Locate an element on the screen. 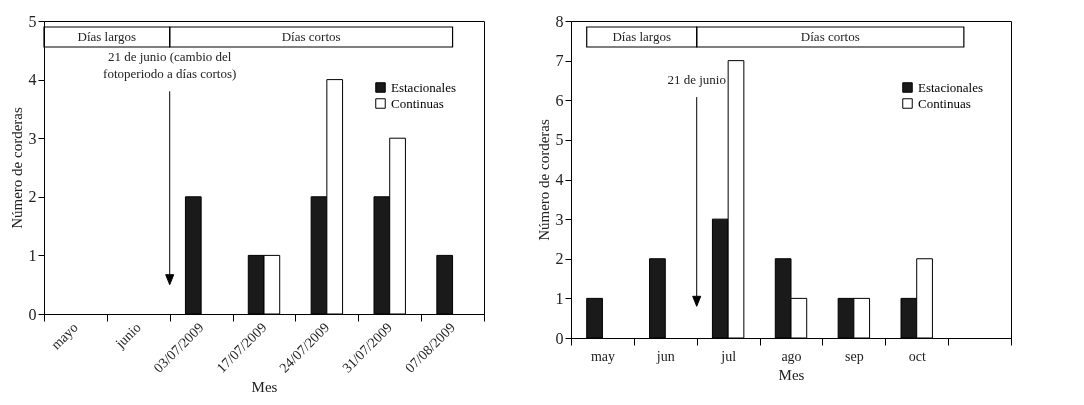 The width and height of the screenshot is (1084, 405). x-tick-label: may is located at coordinates (602, 356).